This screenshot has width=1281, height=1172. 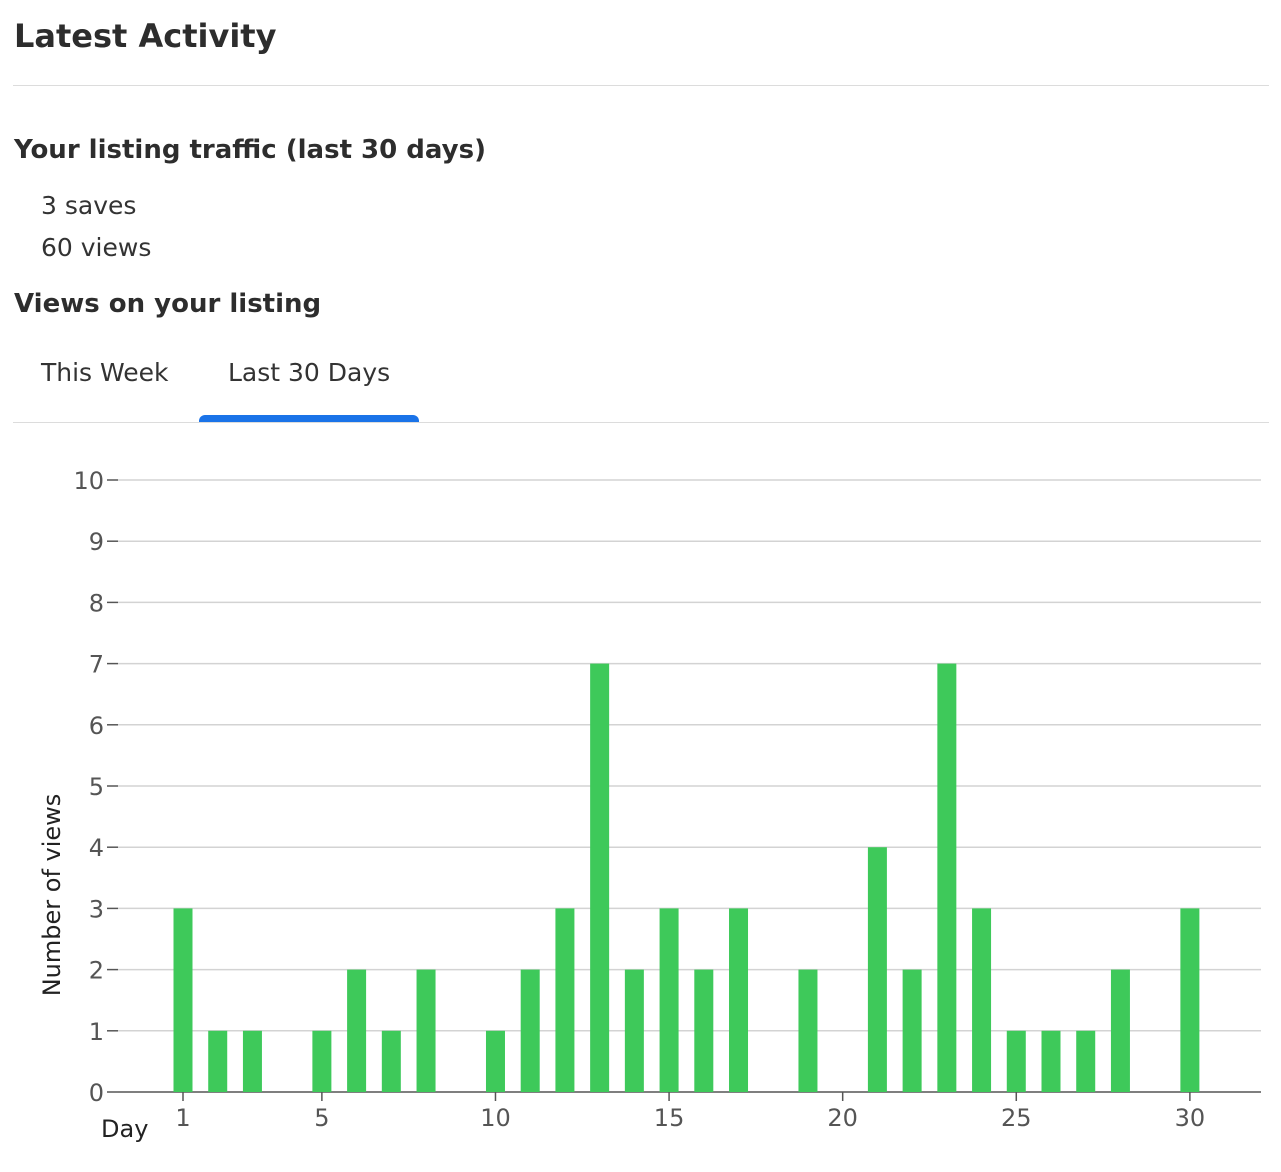 I want to click on y-tick-label: 5, so click(x=96, y=787).